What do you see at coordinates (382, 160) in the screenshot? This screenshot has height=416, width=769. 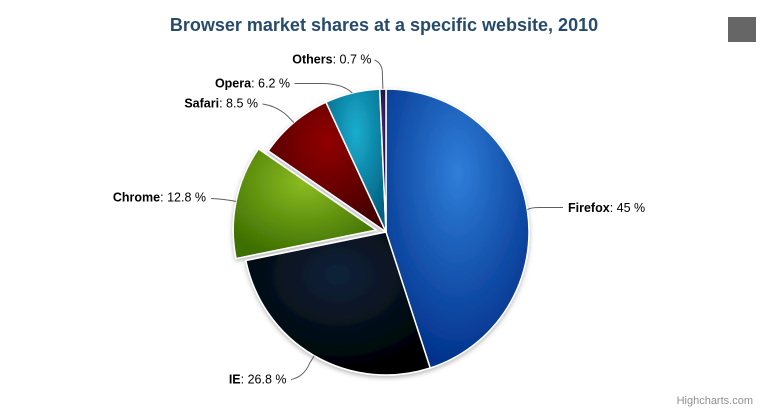 I see `pie-slice-others` at bounding box center [382, 160].